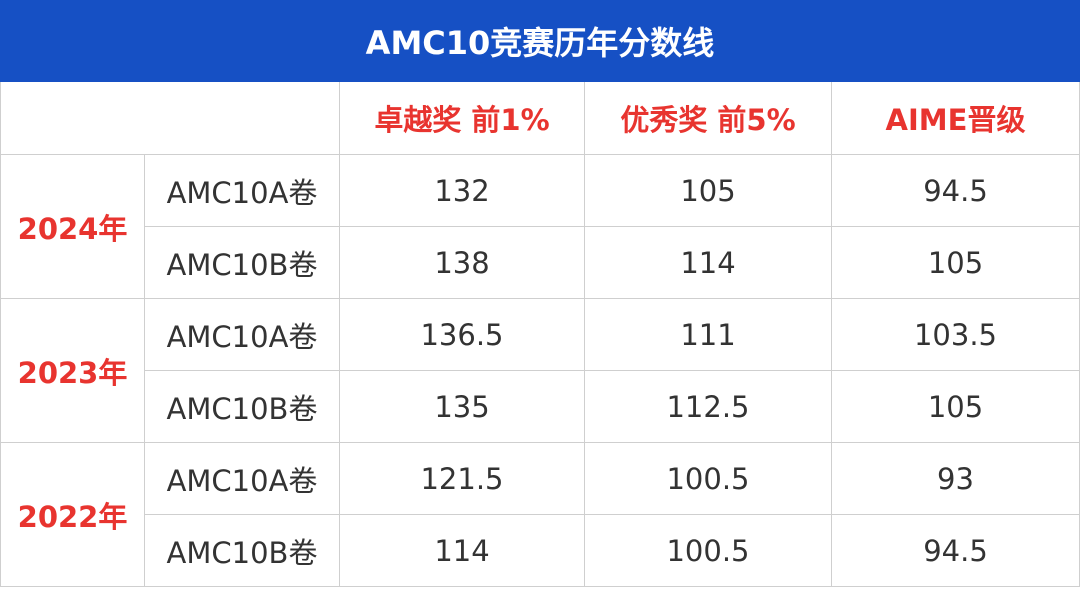 This screenshot has height=592, width=1080. What do you see at coordinates (462, 335) in the screenshot?
I see `score-cell: 136.5` at bounding box center [462, 335].